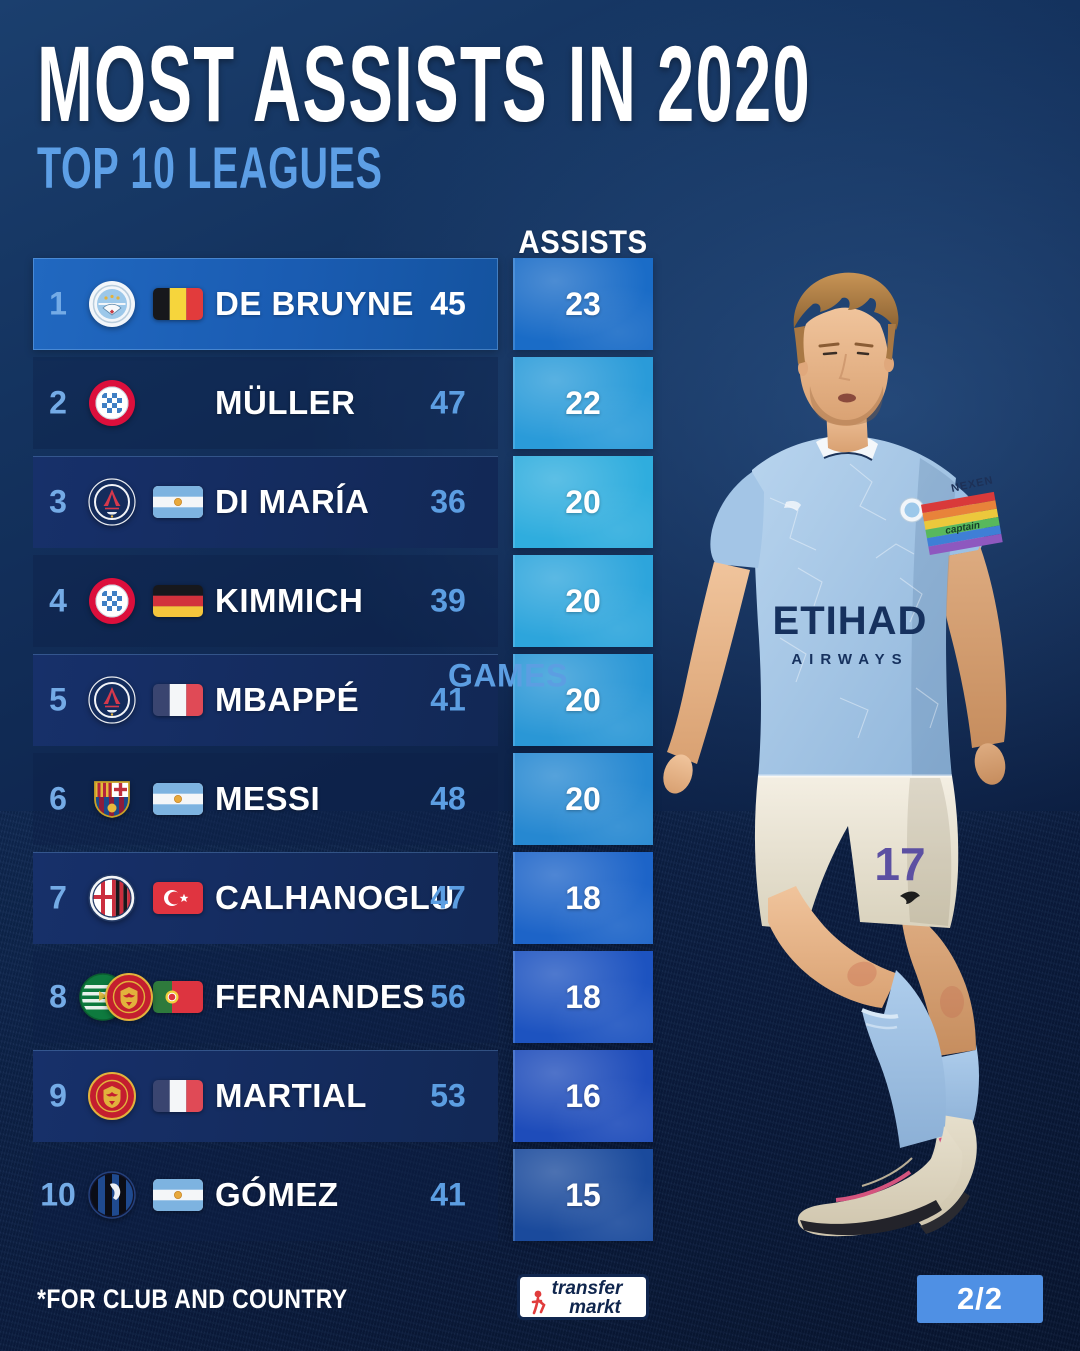  I want to click on manchester-city-badge-icon, so click(112, 304).